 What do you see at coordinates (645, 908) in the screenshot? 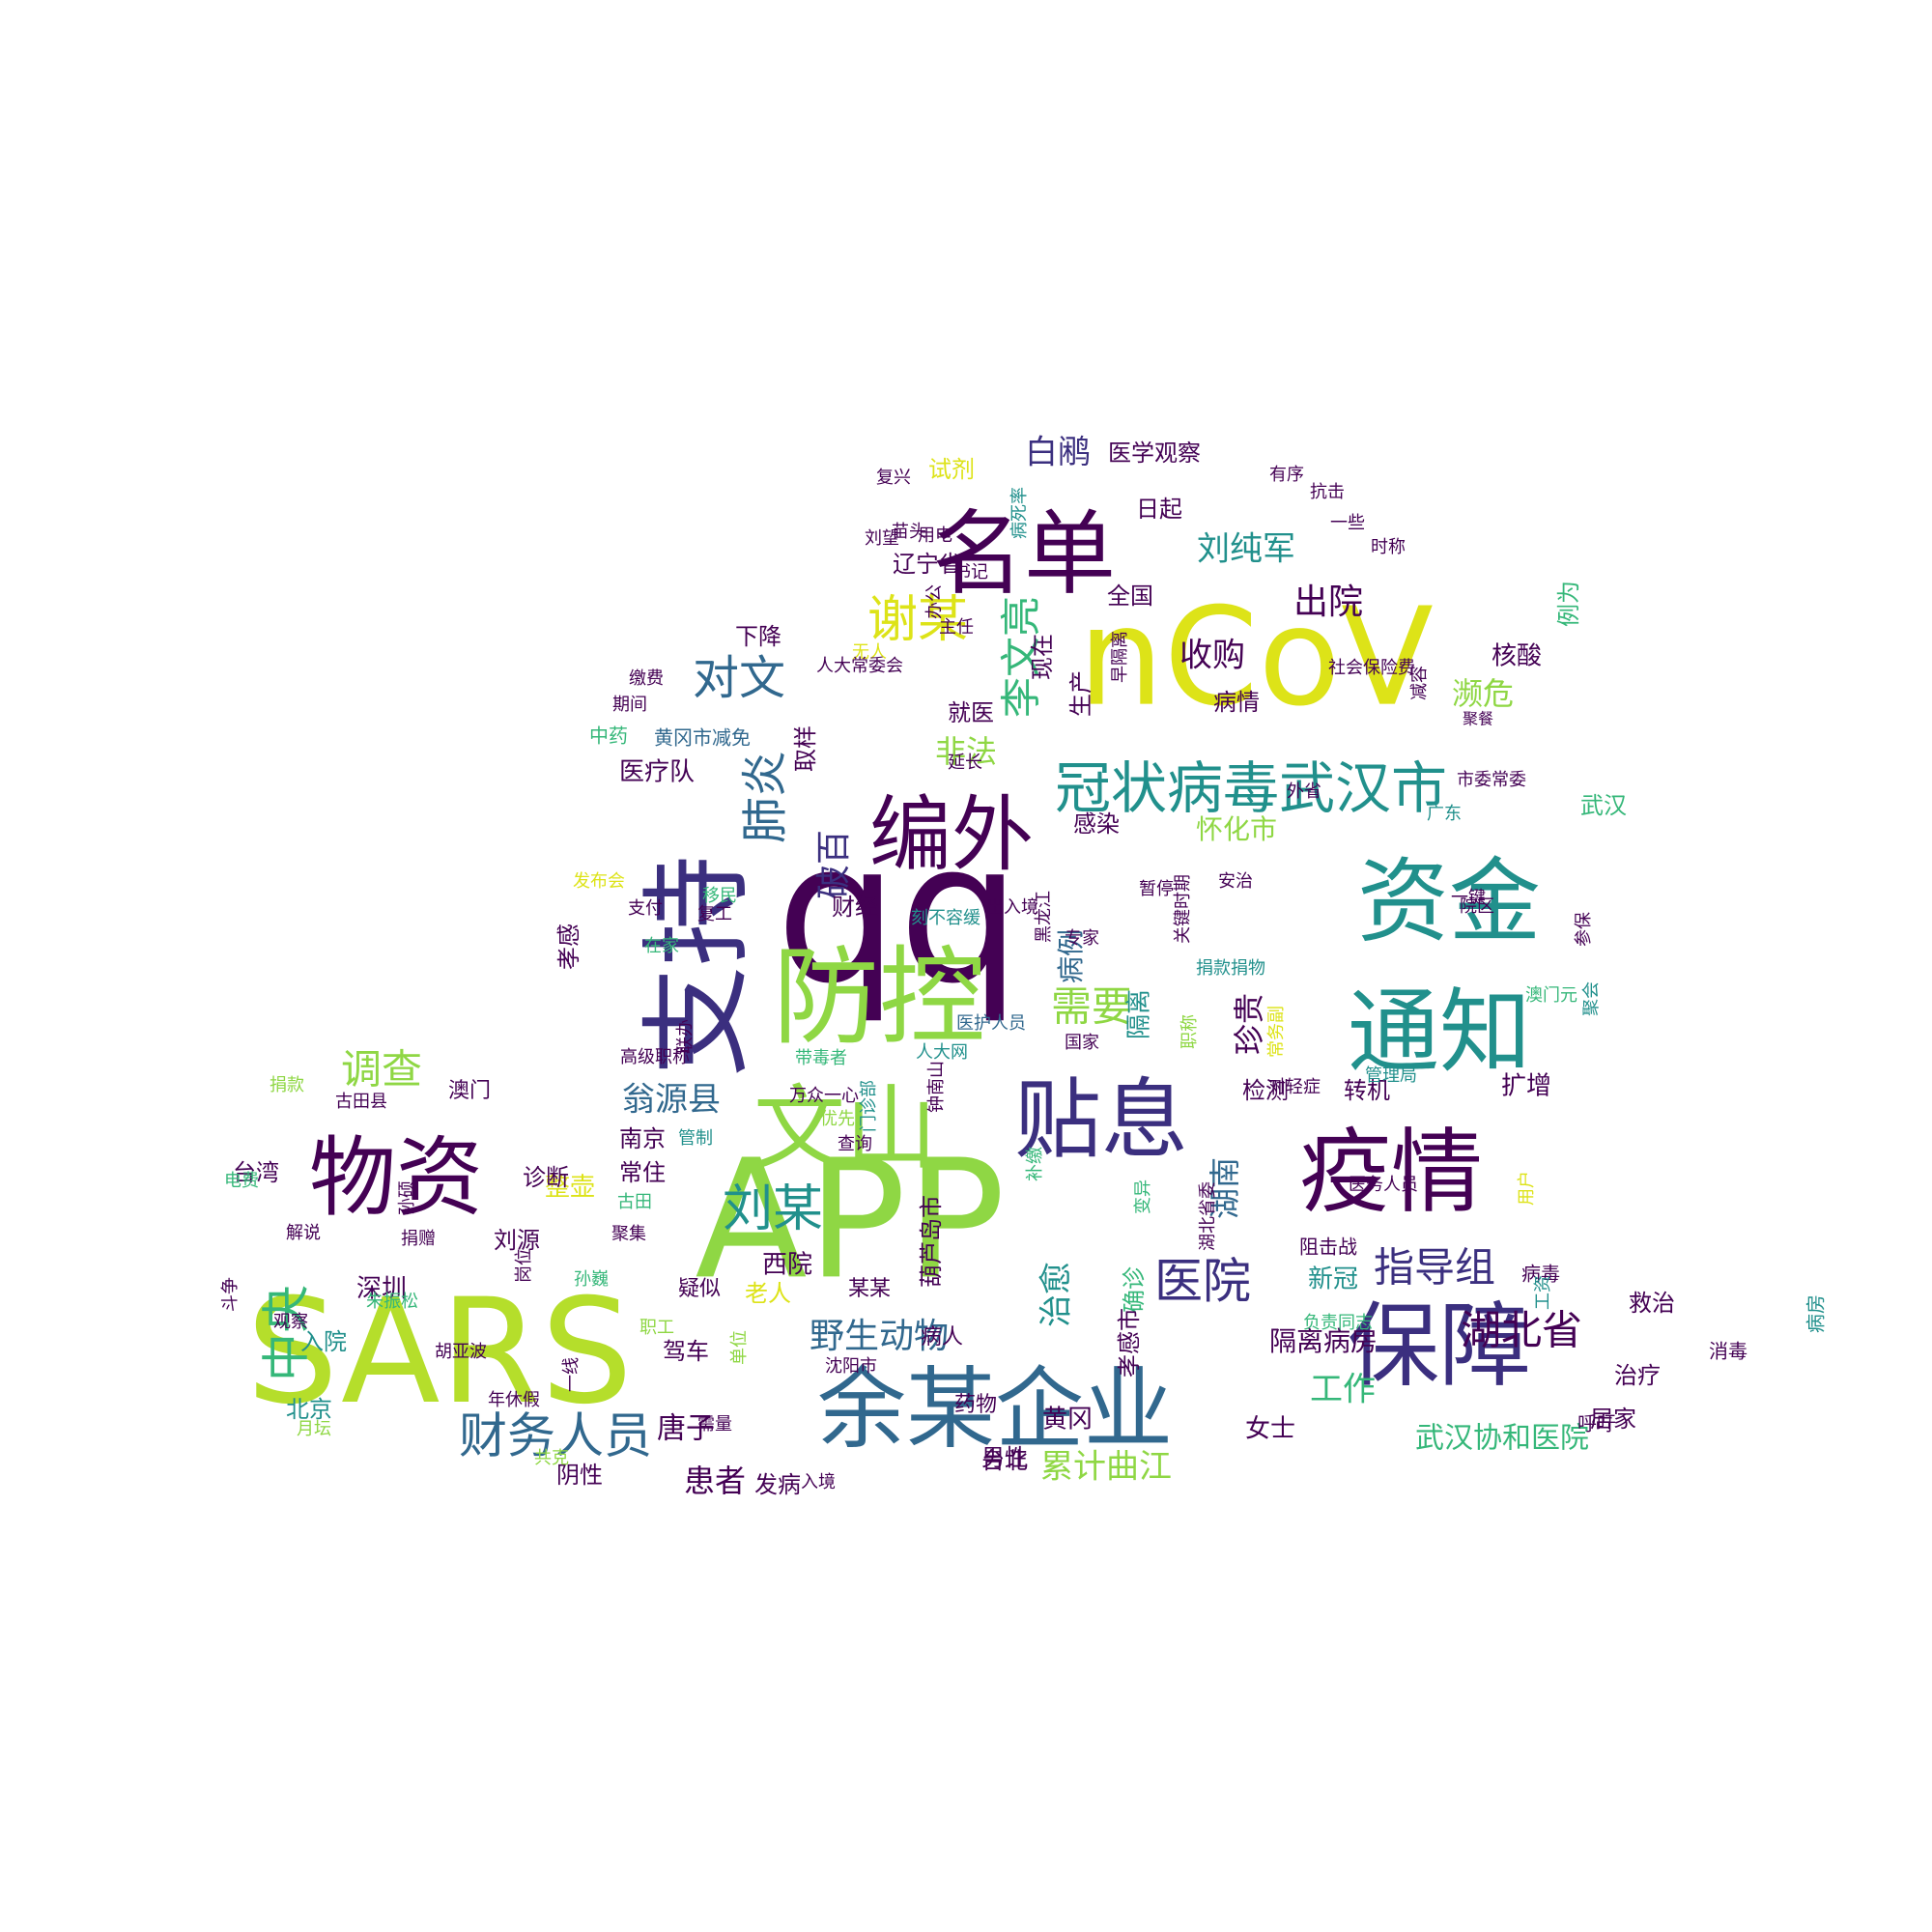
I see `word-162: 支付` at bounding box center [645, 908].